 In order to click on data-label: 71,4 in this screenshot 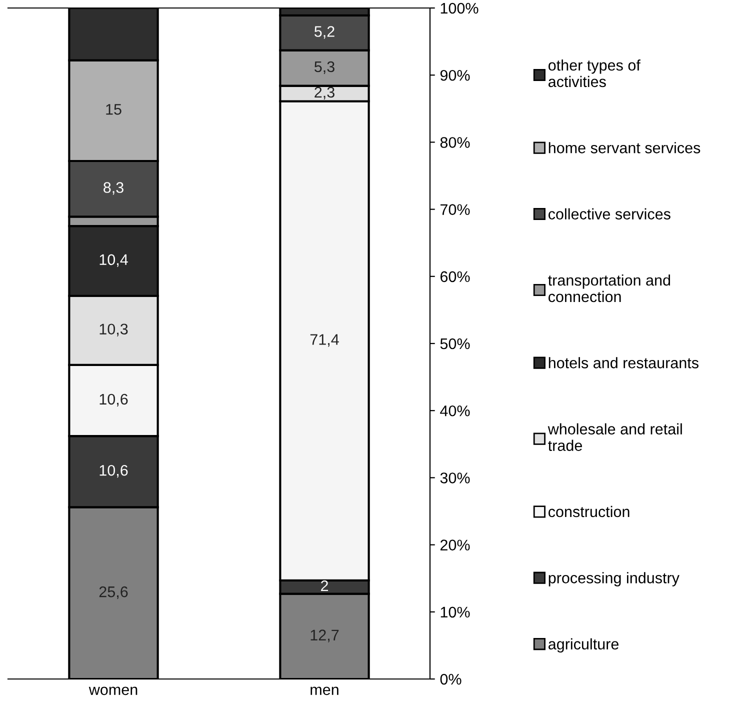, I will do `click(324, 340)`.